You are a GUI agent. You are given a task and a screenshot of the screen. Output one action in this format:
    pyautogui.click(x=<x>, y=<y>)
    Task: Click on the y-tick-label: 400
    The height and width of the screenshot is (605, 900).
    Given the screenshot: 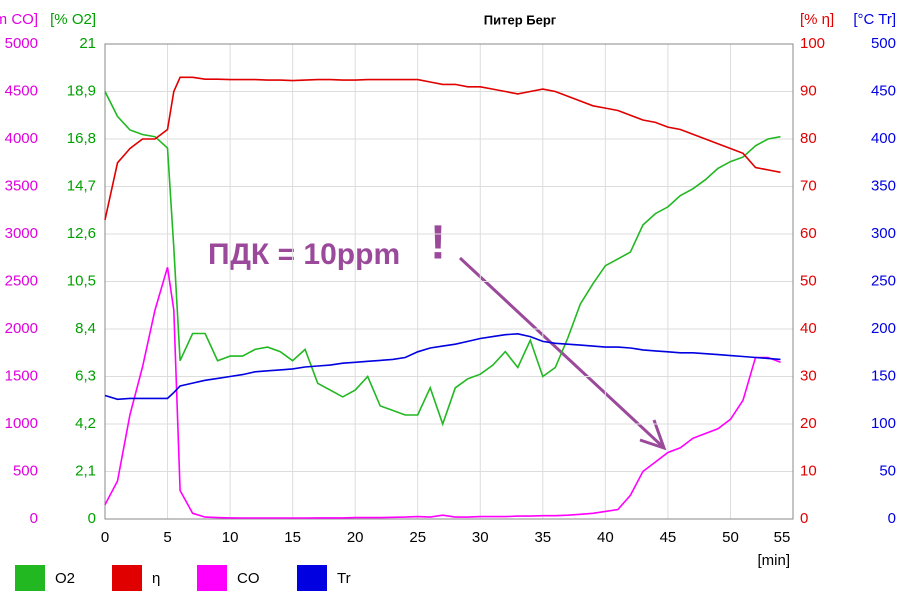 What is the action you would take?
    pyautogui.click(x=883, y=138)
    